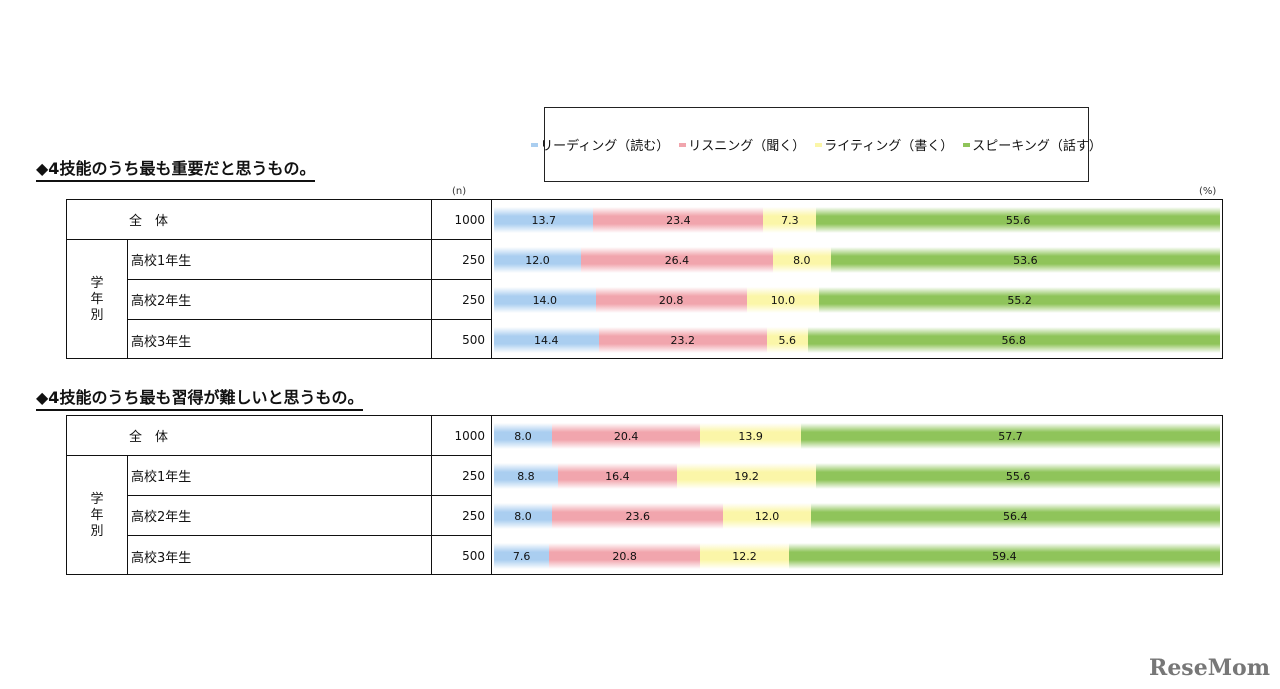 Image resolution: width=1280 pixels, height=689 pixels. Describe the element at coordinates (626, 436) in the screenshot. I see `bar-segment: 20.4` at that location.